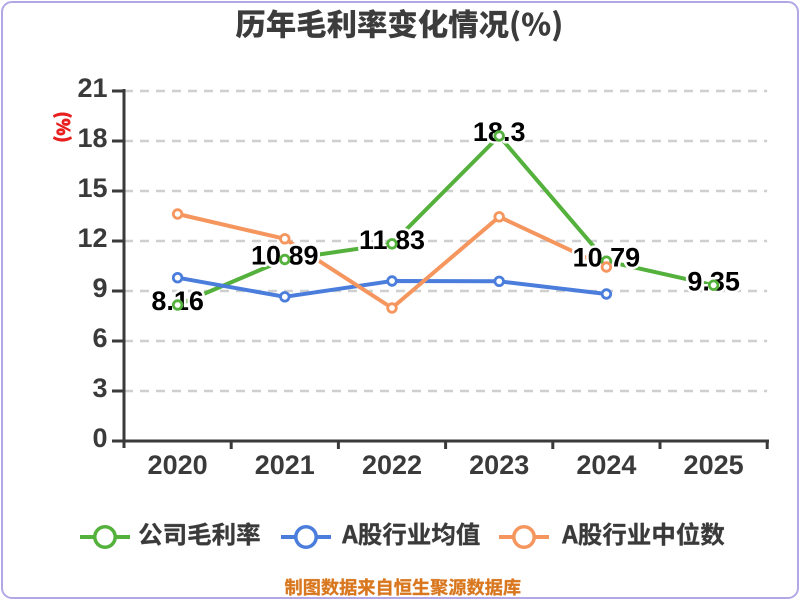  Describe the element at coordinates (392, 465) in the screenshot. I see `svg-text: 2022` at that location.